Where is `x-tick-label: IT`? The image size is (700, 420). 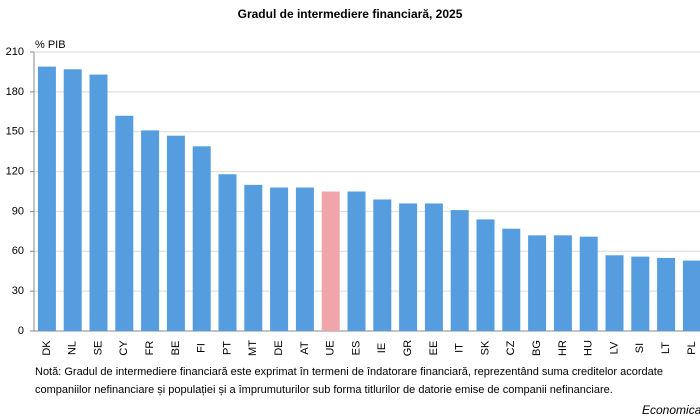
x-tick-label: IT is located at coordinates (460, 348).